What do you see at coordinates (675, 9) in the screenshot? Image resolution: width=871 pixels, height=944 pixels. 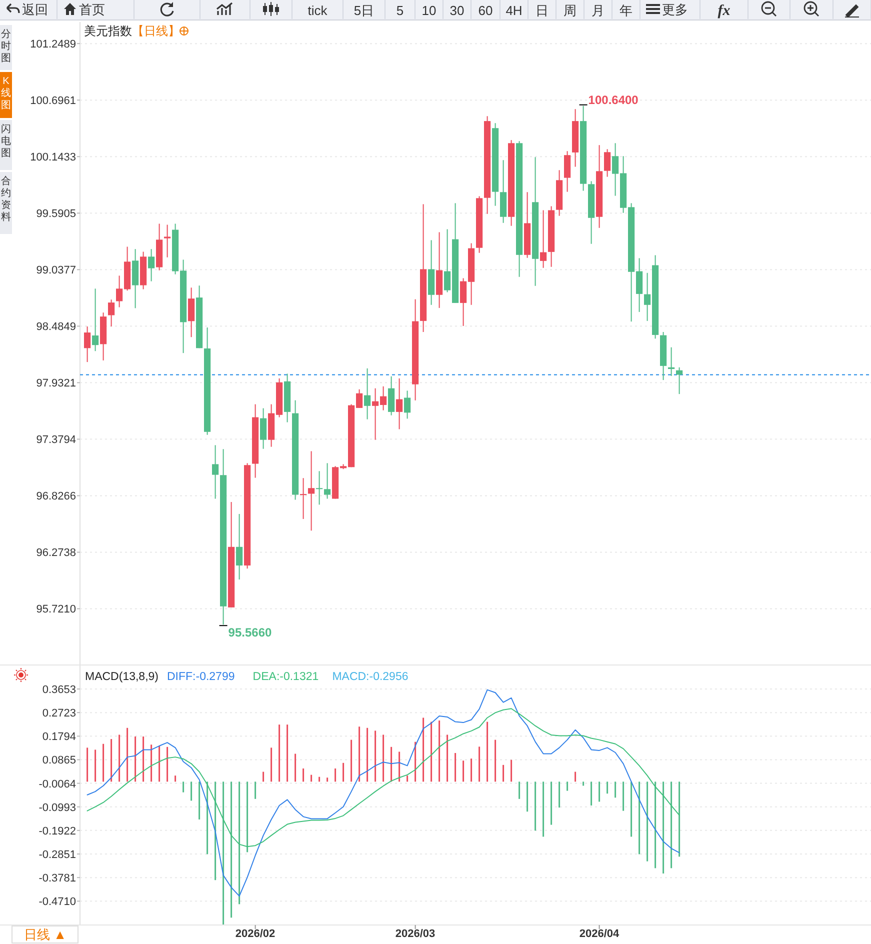 I see `text: 更多` at bounding box center [675, 9].